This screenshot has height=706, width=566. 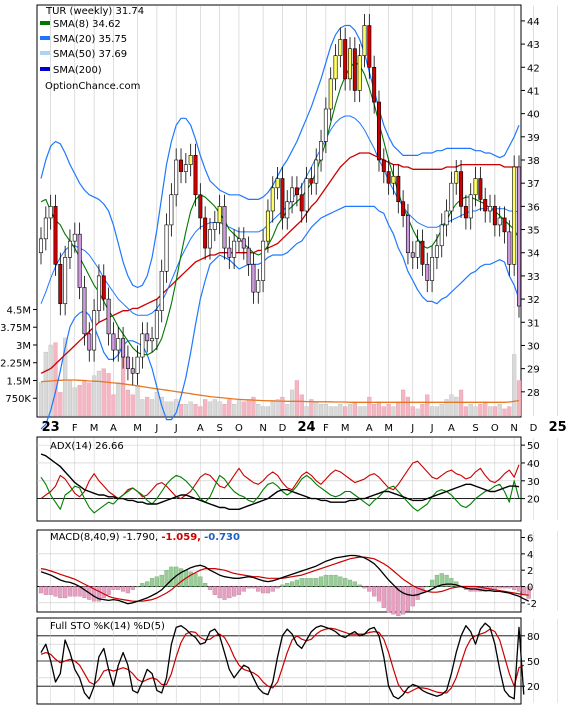 What do you see at coordinates (87, 446) in the screenshot?
I see `adx-title: ADX(14) 26.66` at bounding box center [87, 446].